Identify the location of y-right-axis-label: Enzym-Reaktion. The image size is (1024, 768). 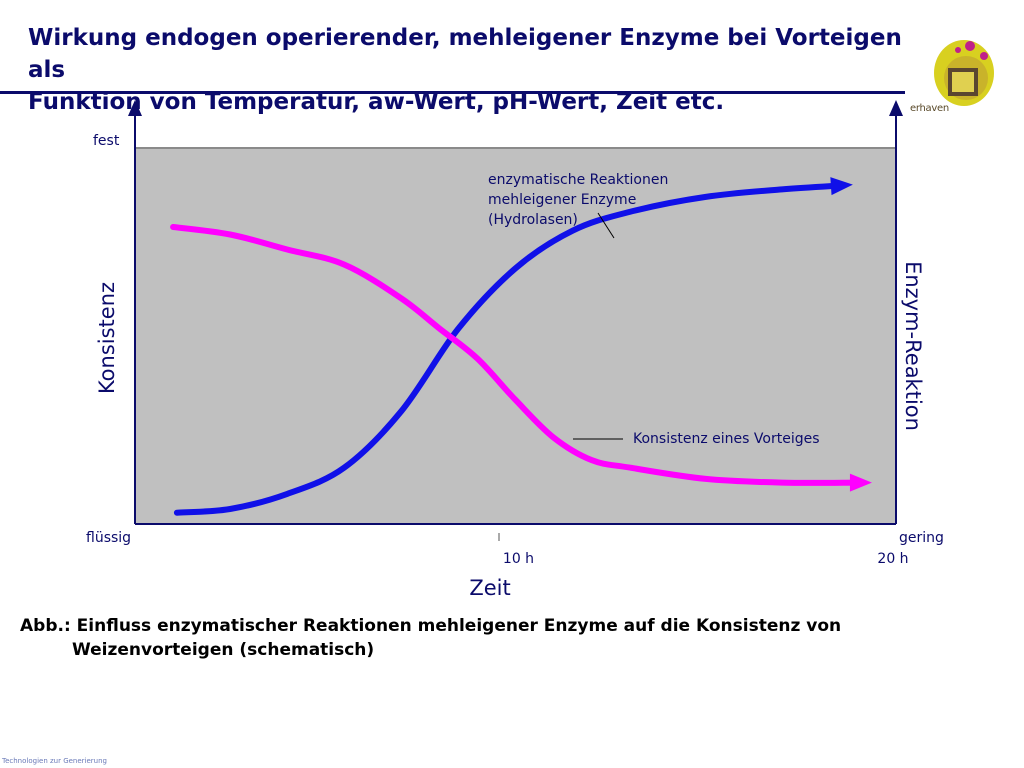
(913, 346).